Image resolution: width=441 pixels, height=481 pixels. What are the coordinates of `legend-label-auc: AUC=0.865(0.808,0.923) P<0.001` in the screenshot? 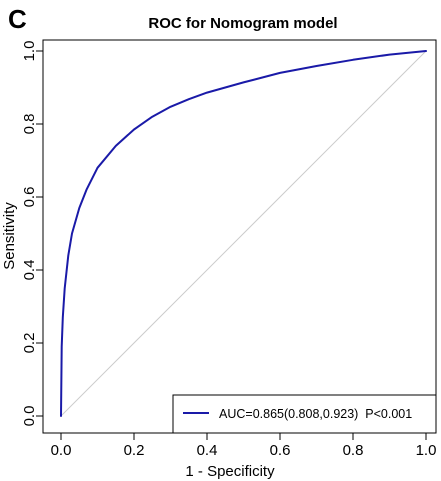 It's located at (315, 414).